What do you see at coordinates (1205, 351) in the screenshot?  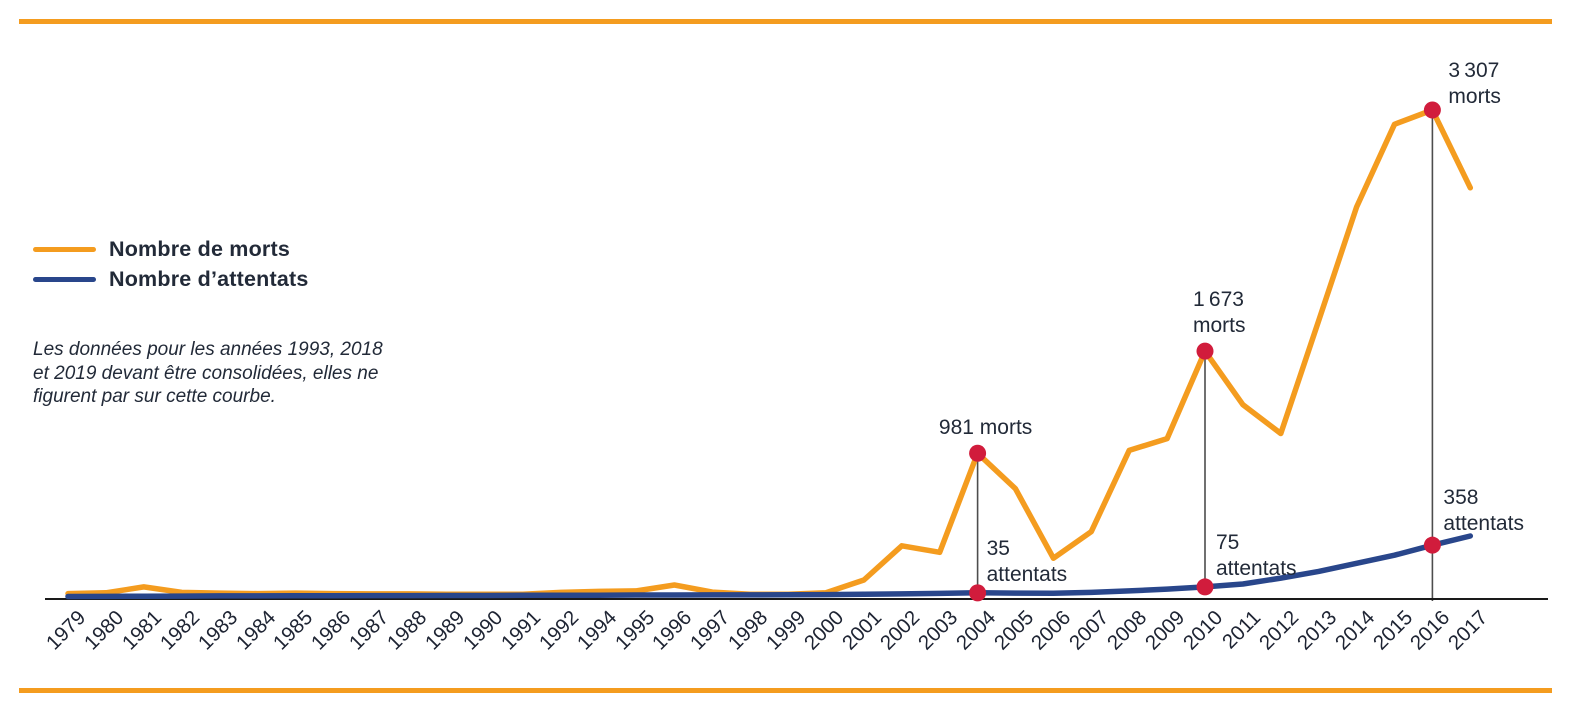 I see `highlight-dot-2010-morts` at bounding box center [1205, 351].